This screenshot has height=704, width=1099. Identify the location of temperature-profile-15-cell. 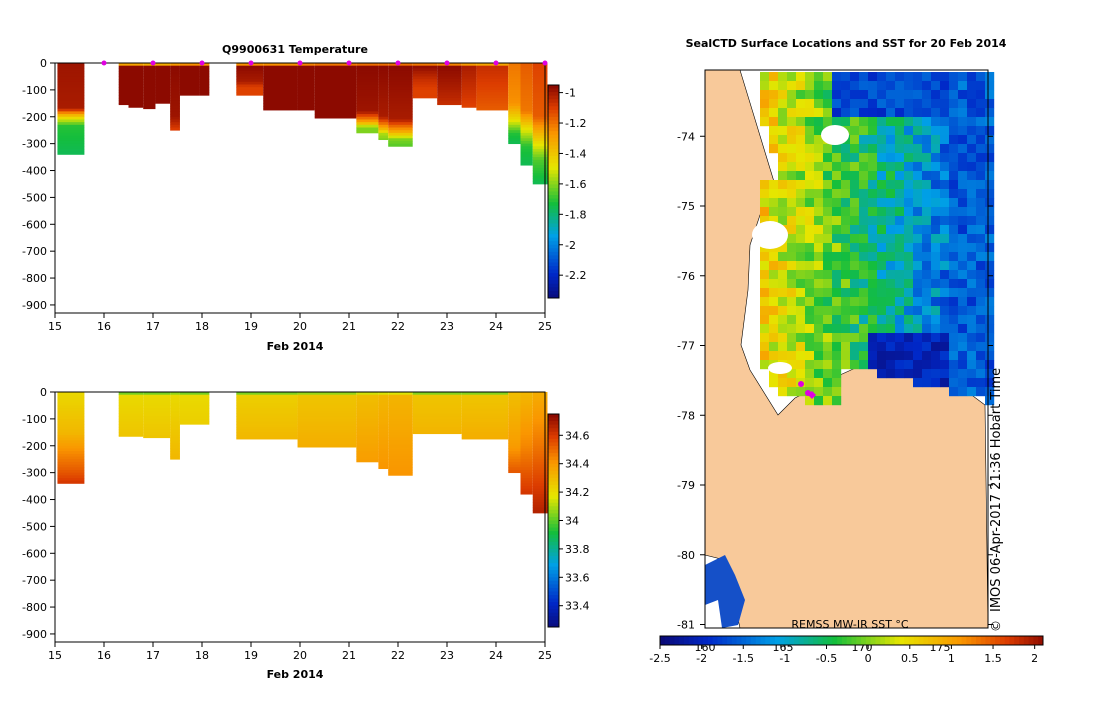
(425, 91).